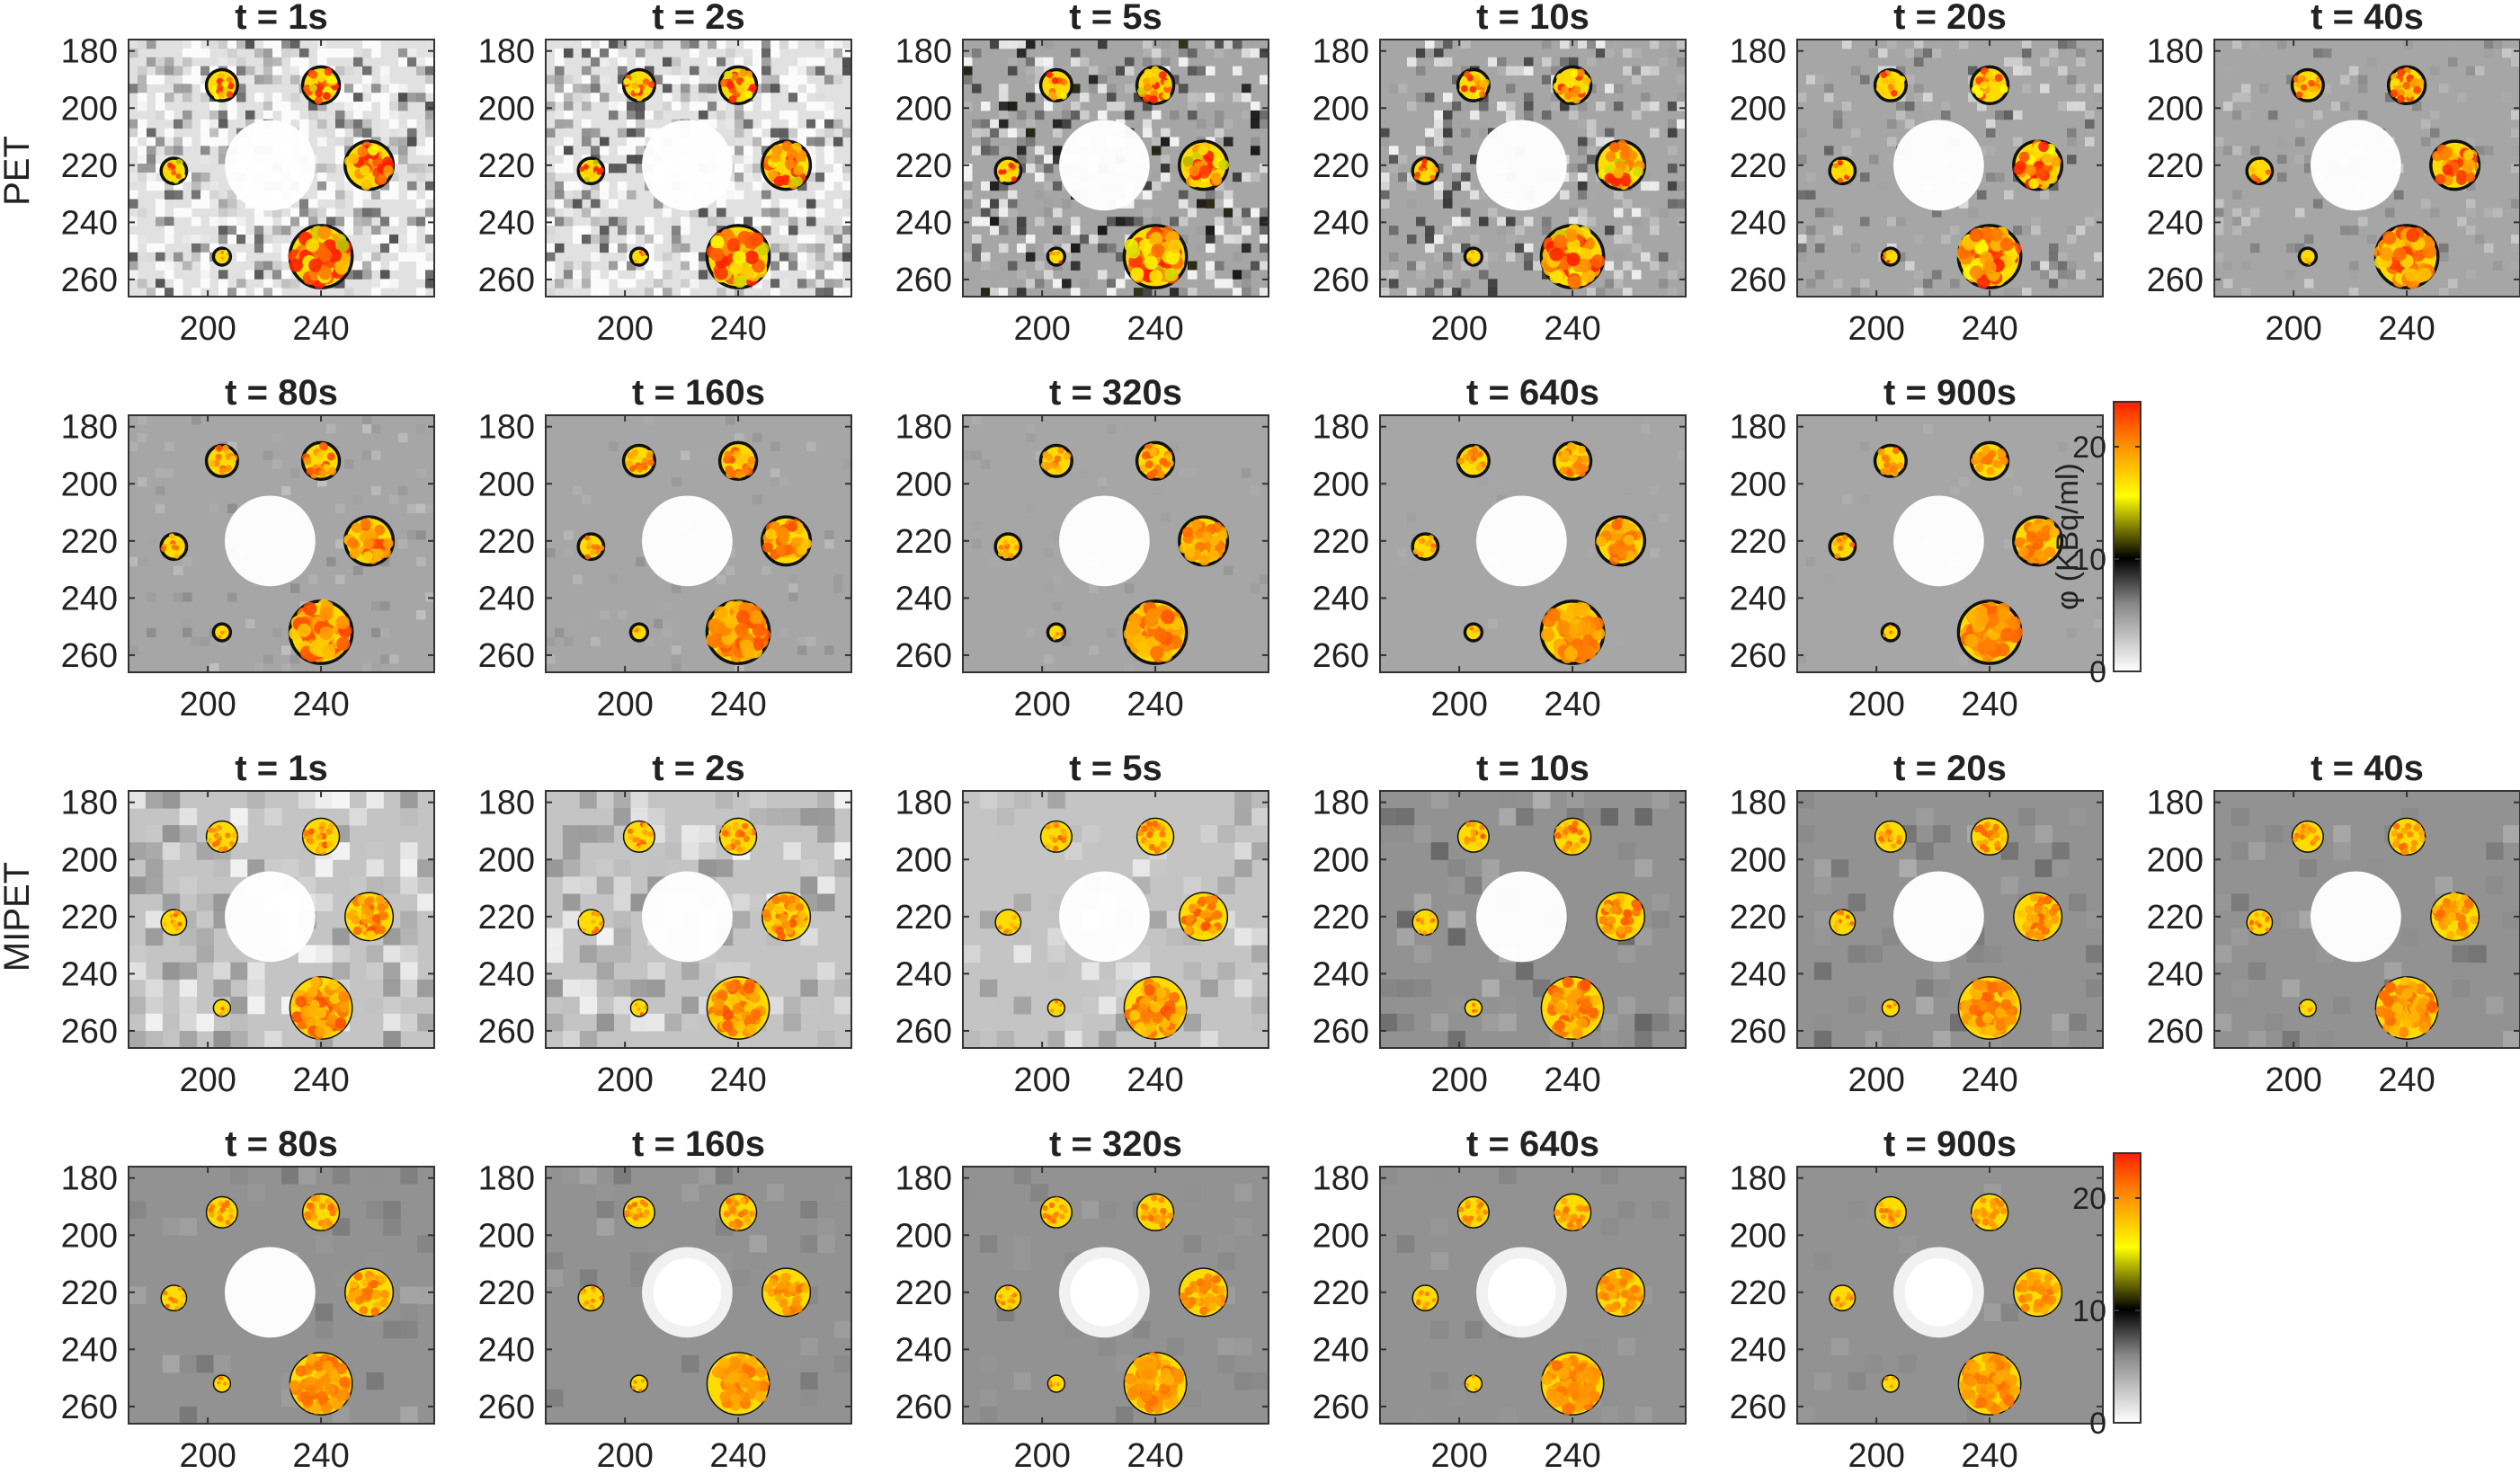 Image resolution: width=2520 pixels, height=1474 pixels. Describe the element at coordinates (2107, 1296) in the screenshot. I see `colorbar-mipet: 0 10 20` at that location.